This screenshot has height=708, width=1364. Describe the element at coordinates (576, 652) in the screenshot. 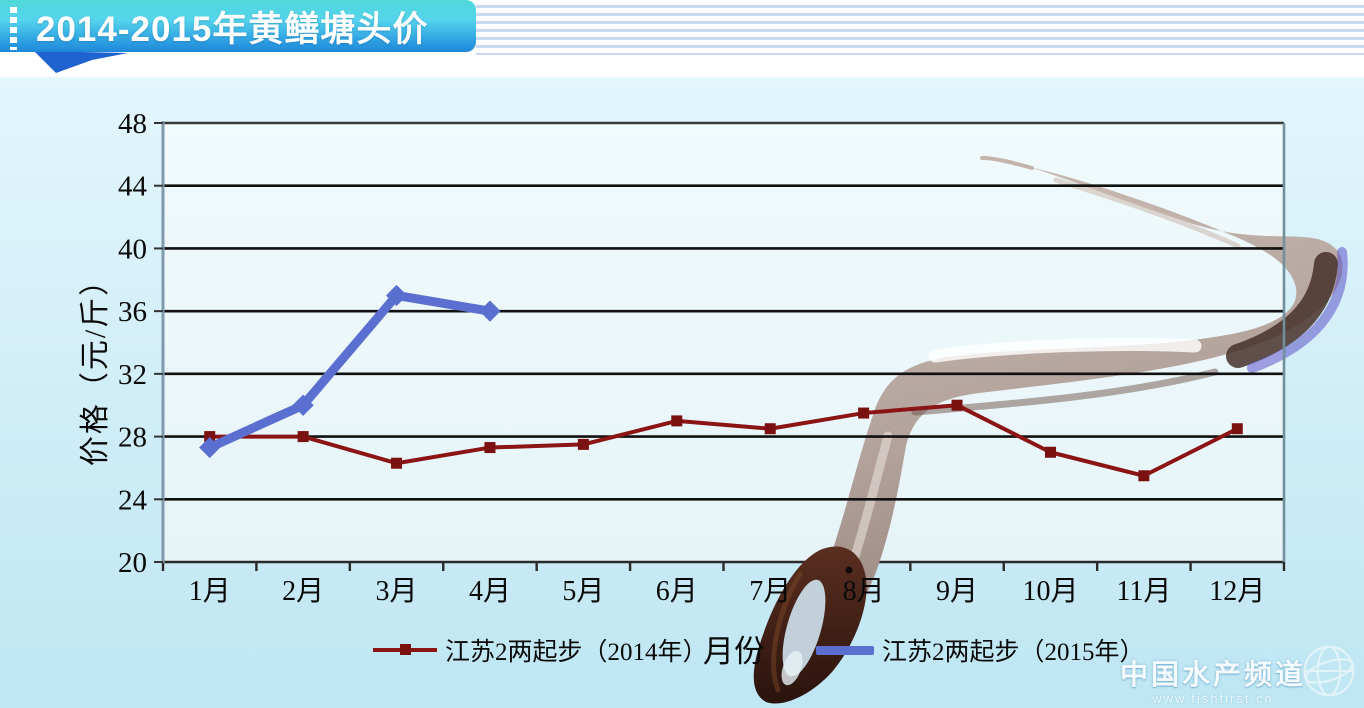

I see `legend-2014-label: 江苏2两起步（2014年）` at that location.